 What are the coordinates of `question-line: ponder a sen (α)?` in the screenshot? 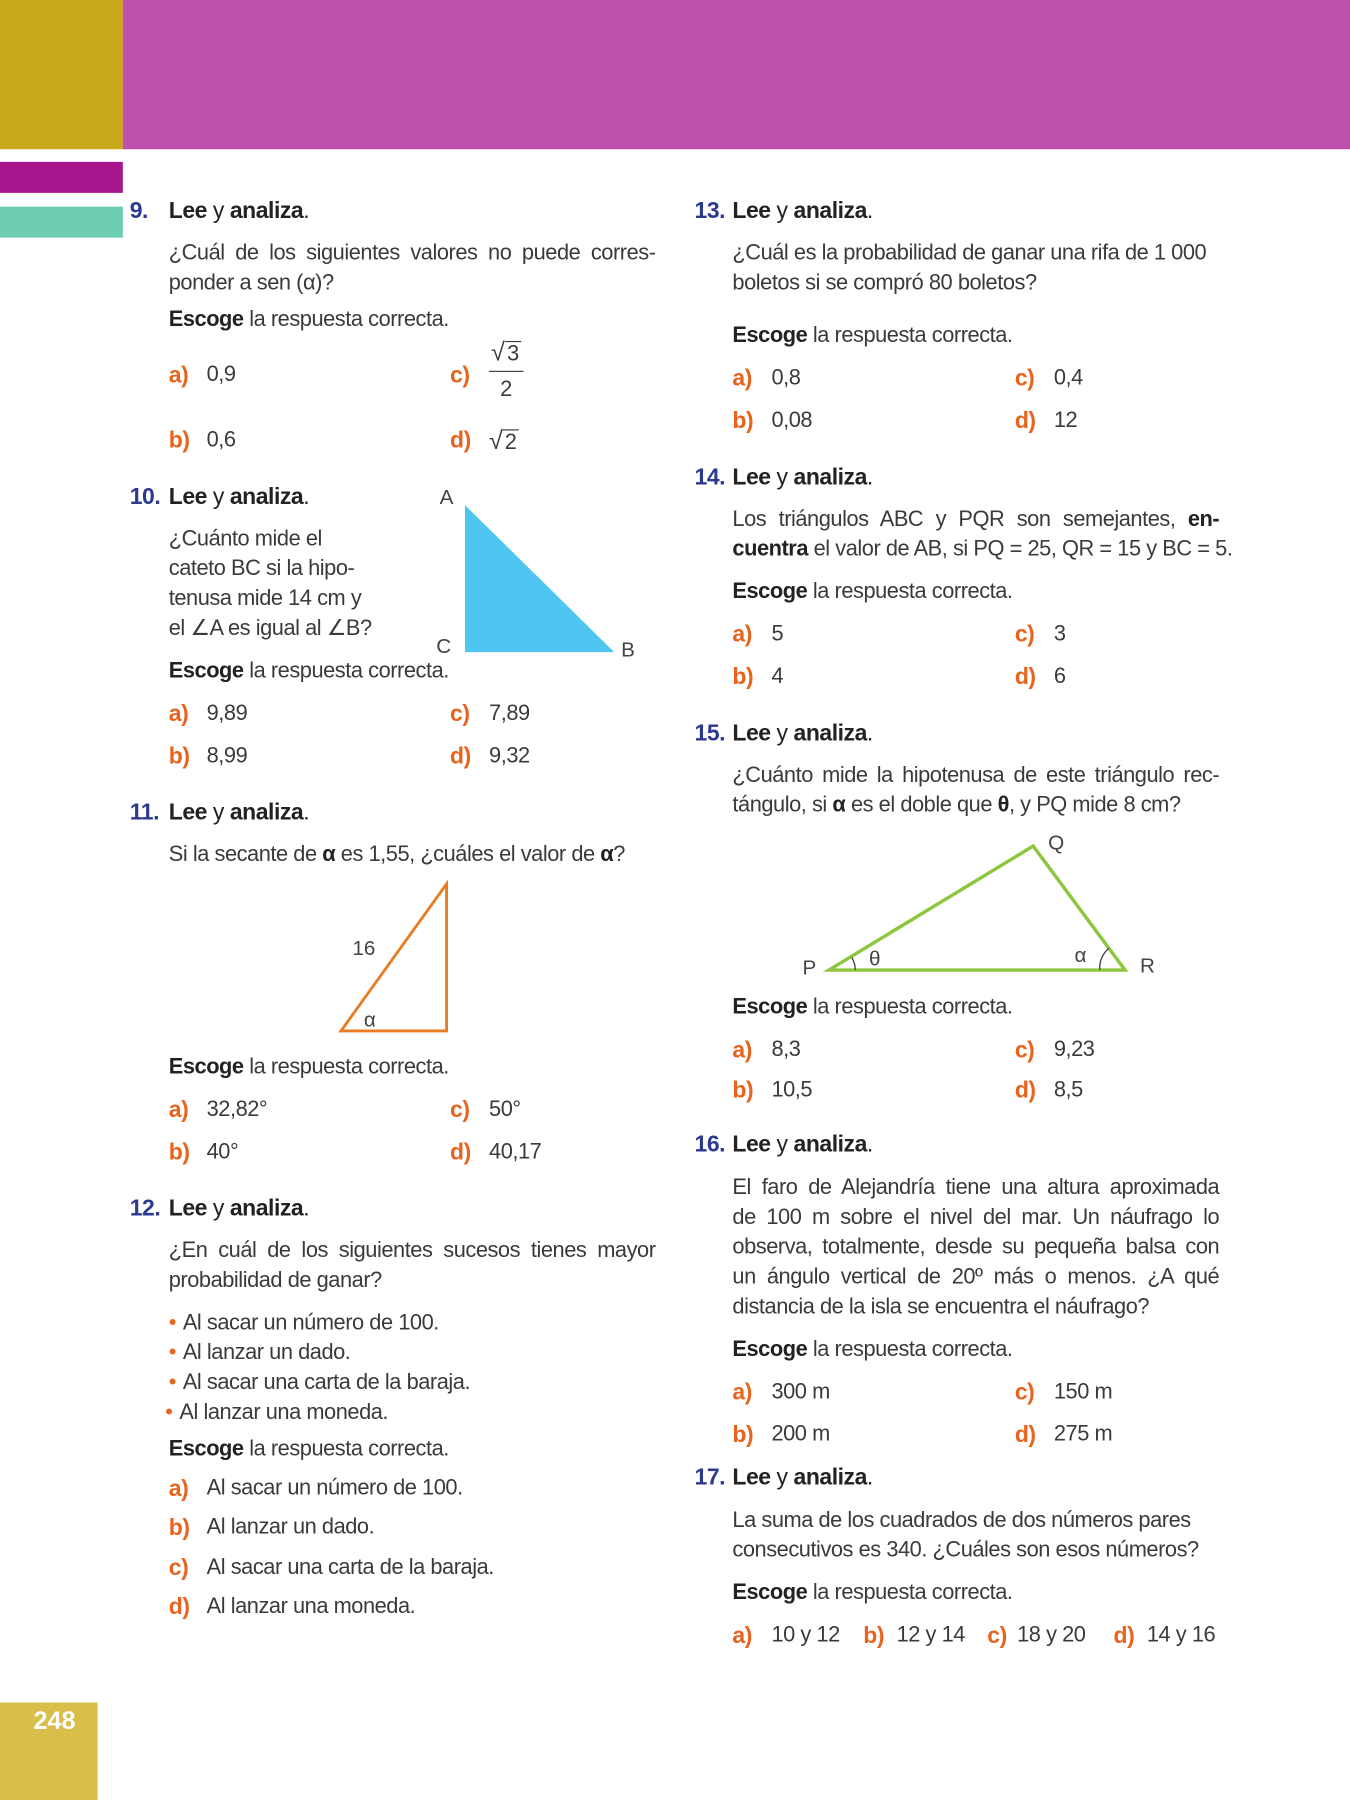 It's located at (251, 284).